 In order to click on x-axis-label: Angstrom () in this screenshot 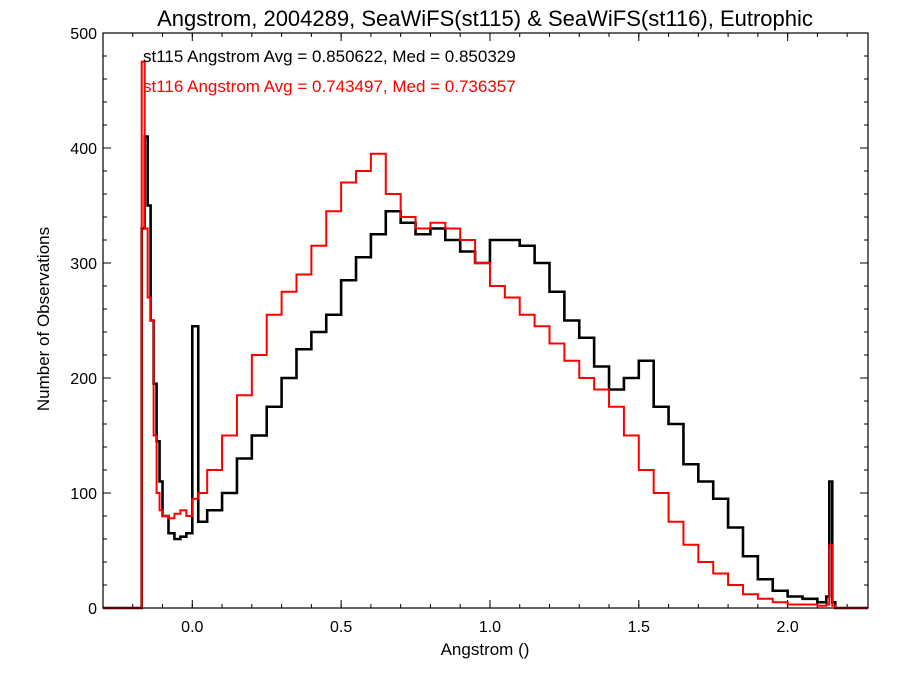, I will do `click(485, 649)`.